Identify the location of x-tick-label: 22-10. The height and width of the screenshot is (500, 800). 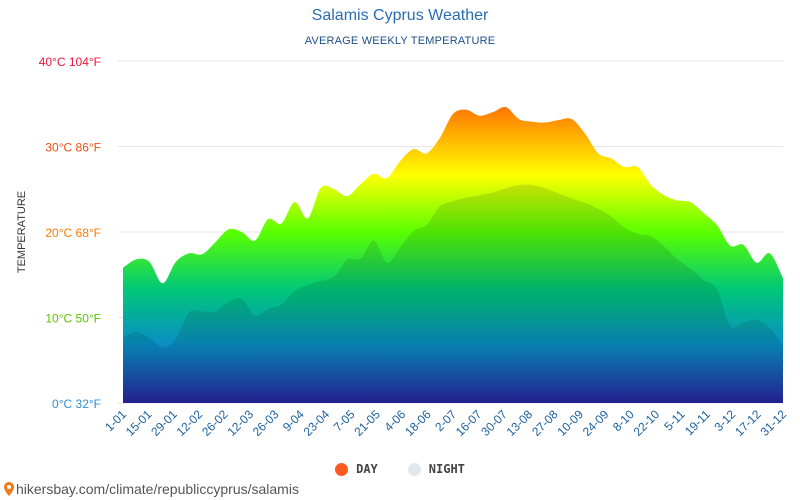
(647, 423).